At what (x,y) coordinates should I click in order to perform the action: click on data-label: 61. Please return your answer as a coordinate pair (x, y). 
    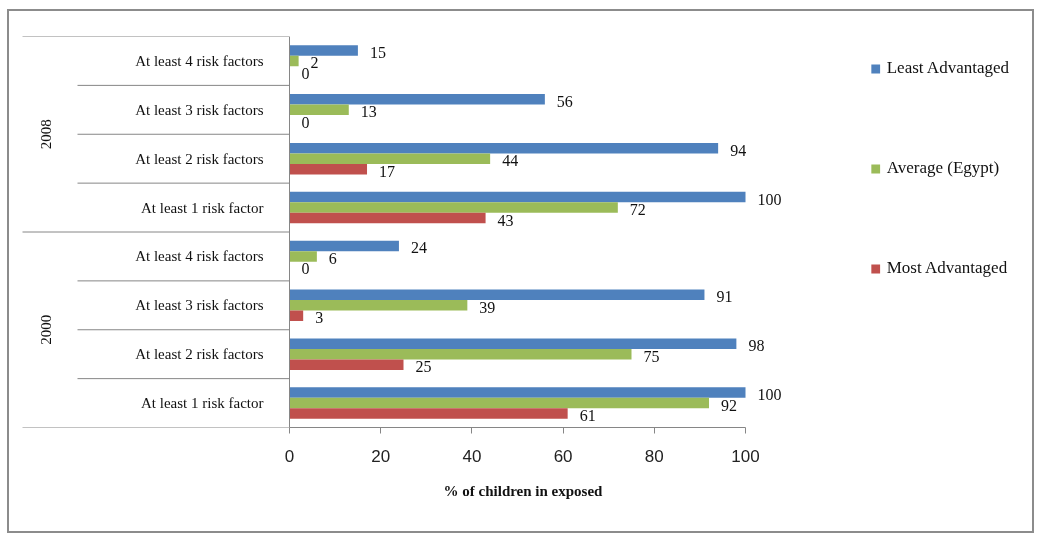
    Looking at the image, I should click on (587, 416).